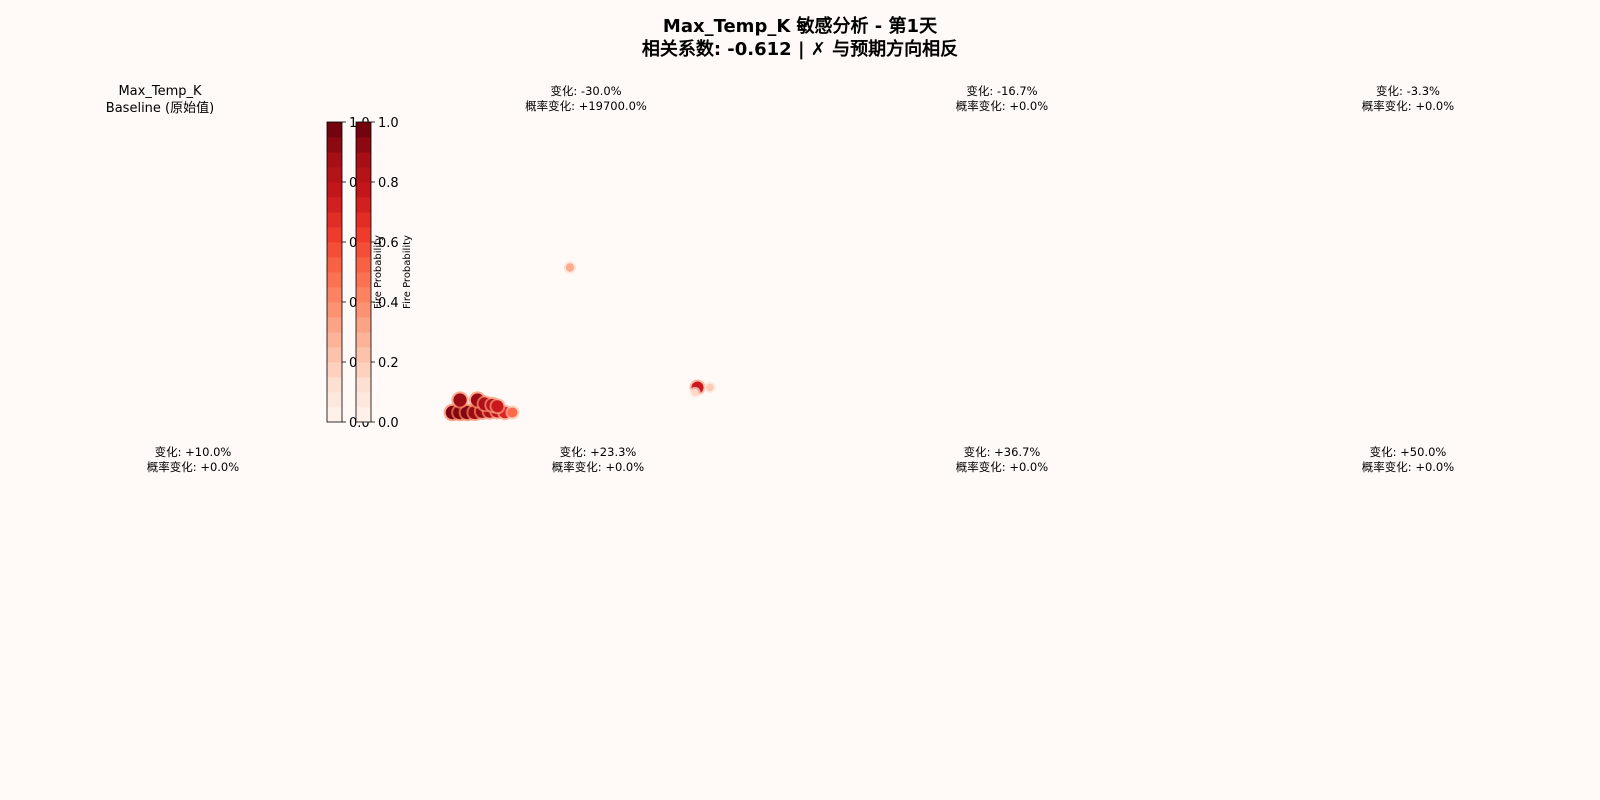  Describe the element at coordinates (1002, 467) in the screenshot. I see `panel-7-title-line2: 概率变化: +0.0%` at that location.